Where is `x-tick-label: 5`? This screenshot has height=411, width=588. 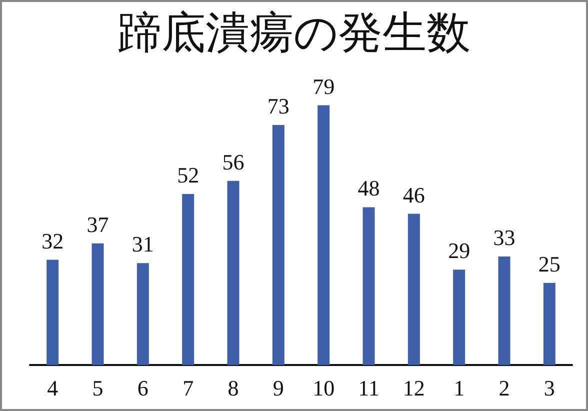 x-tick-label: 5 is located at coordinates (98, 388).